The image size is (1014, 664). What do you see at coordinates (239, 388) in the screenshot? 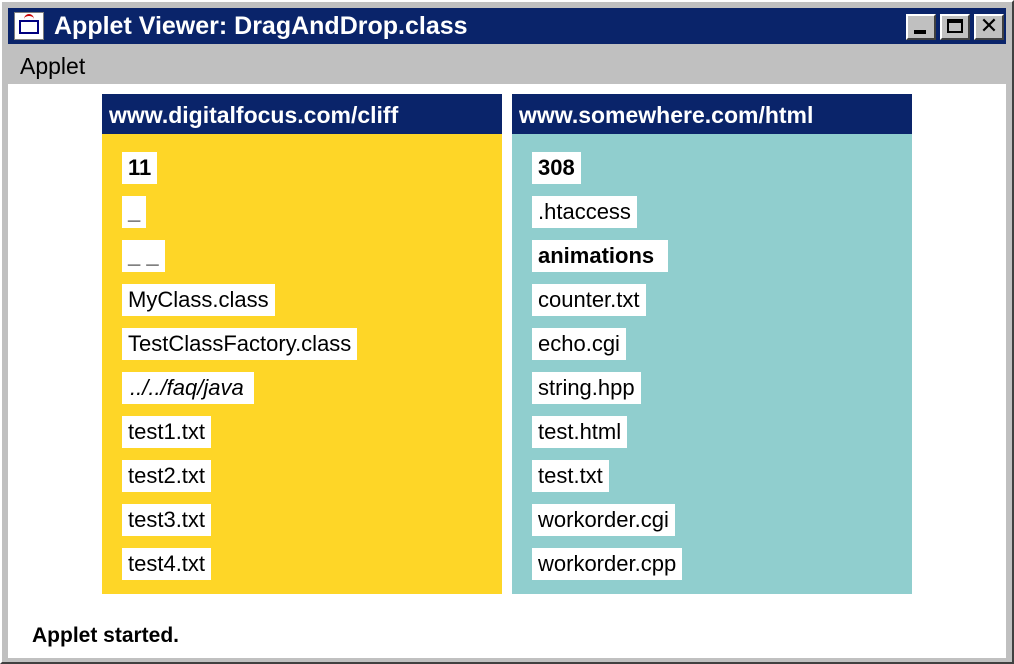
I see `file-item: ../../faq/java` at bounding box center [239, 388].